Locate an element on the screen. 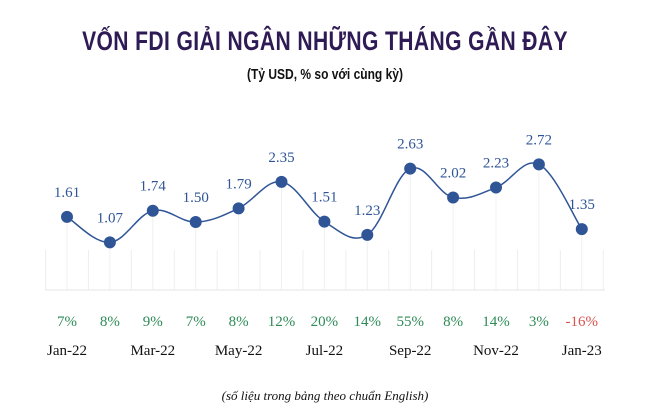 Image resolution: width=650 pixels, height=418 pixels. data-label: 1.50 is located at coordinates (196, 198).